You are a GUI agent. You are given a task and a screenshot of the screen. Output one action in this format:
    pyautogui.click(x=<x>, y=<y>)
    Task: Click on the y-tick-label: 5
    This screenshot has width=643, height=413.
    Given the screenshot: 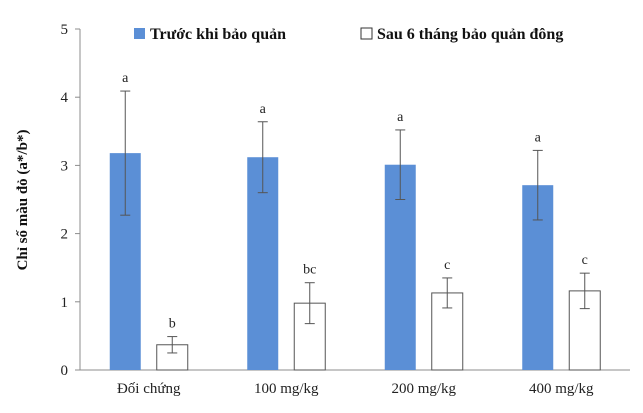 What is the action you would take?
    pyautogui.click(x=65, y=30)
    